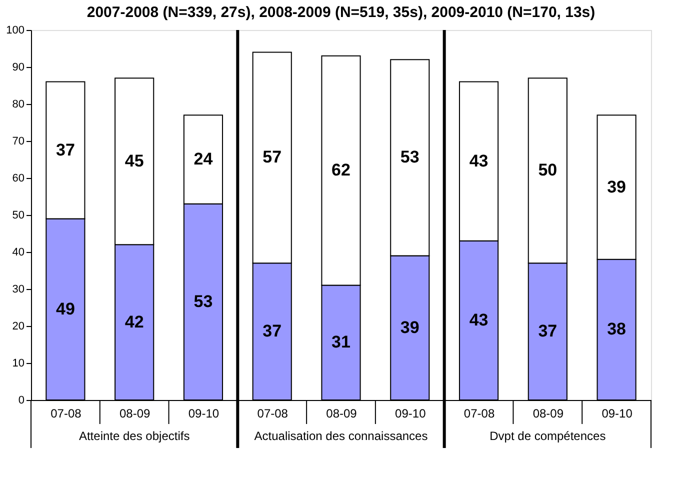 Image resolution: width=679 pixels, height=486 pixels. Describe the element at coordinates (65, 308) in the screenshot. I see `data-label: 49` at that location.